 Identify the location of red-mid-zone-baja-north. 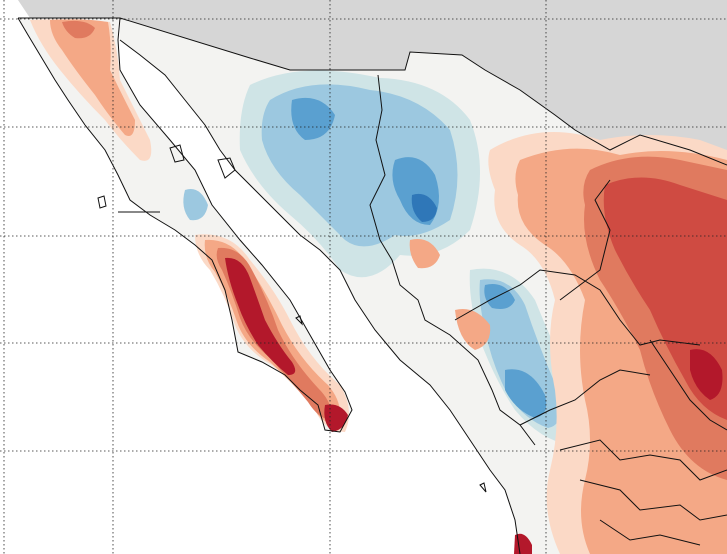
(92, 77).